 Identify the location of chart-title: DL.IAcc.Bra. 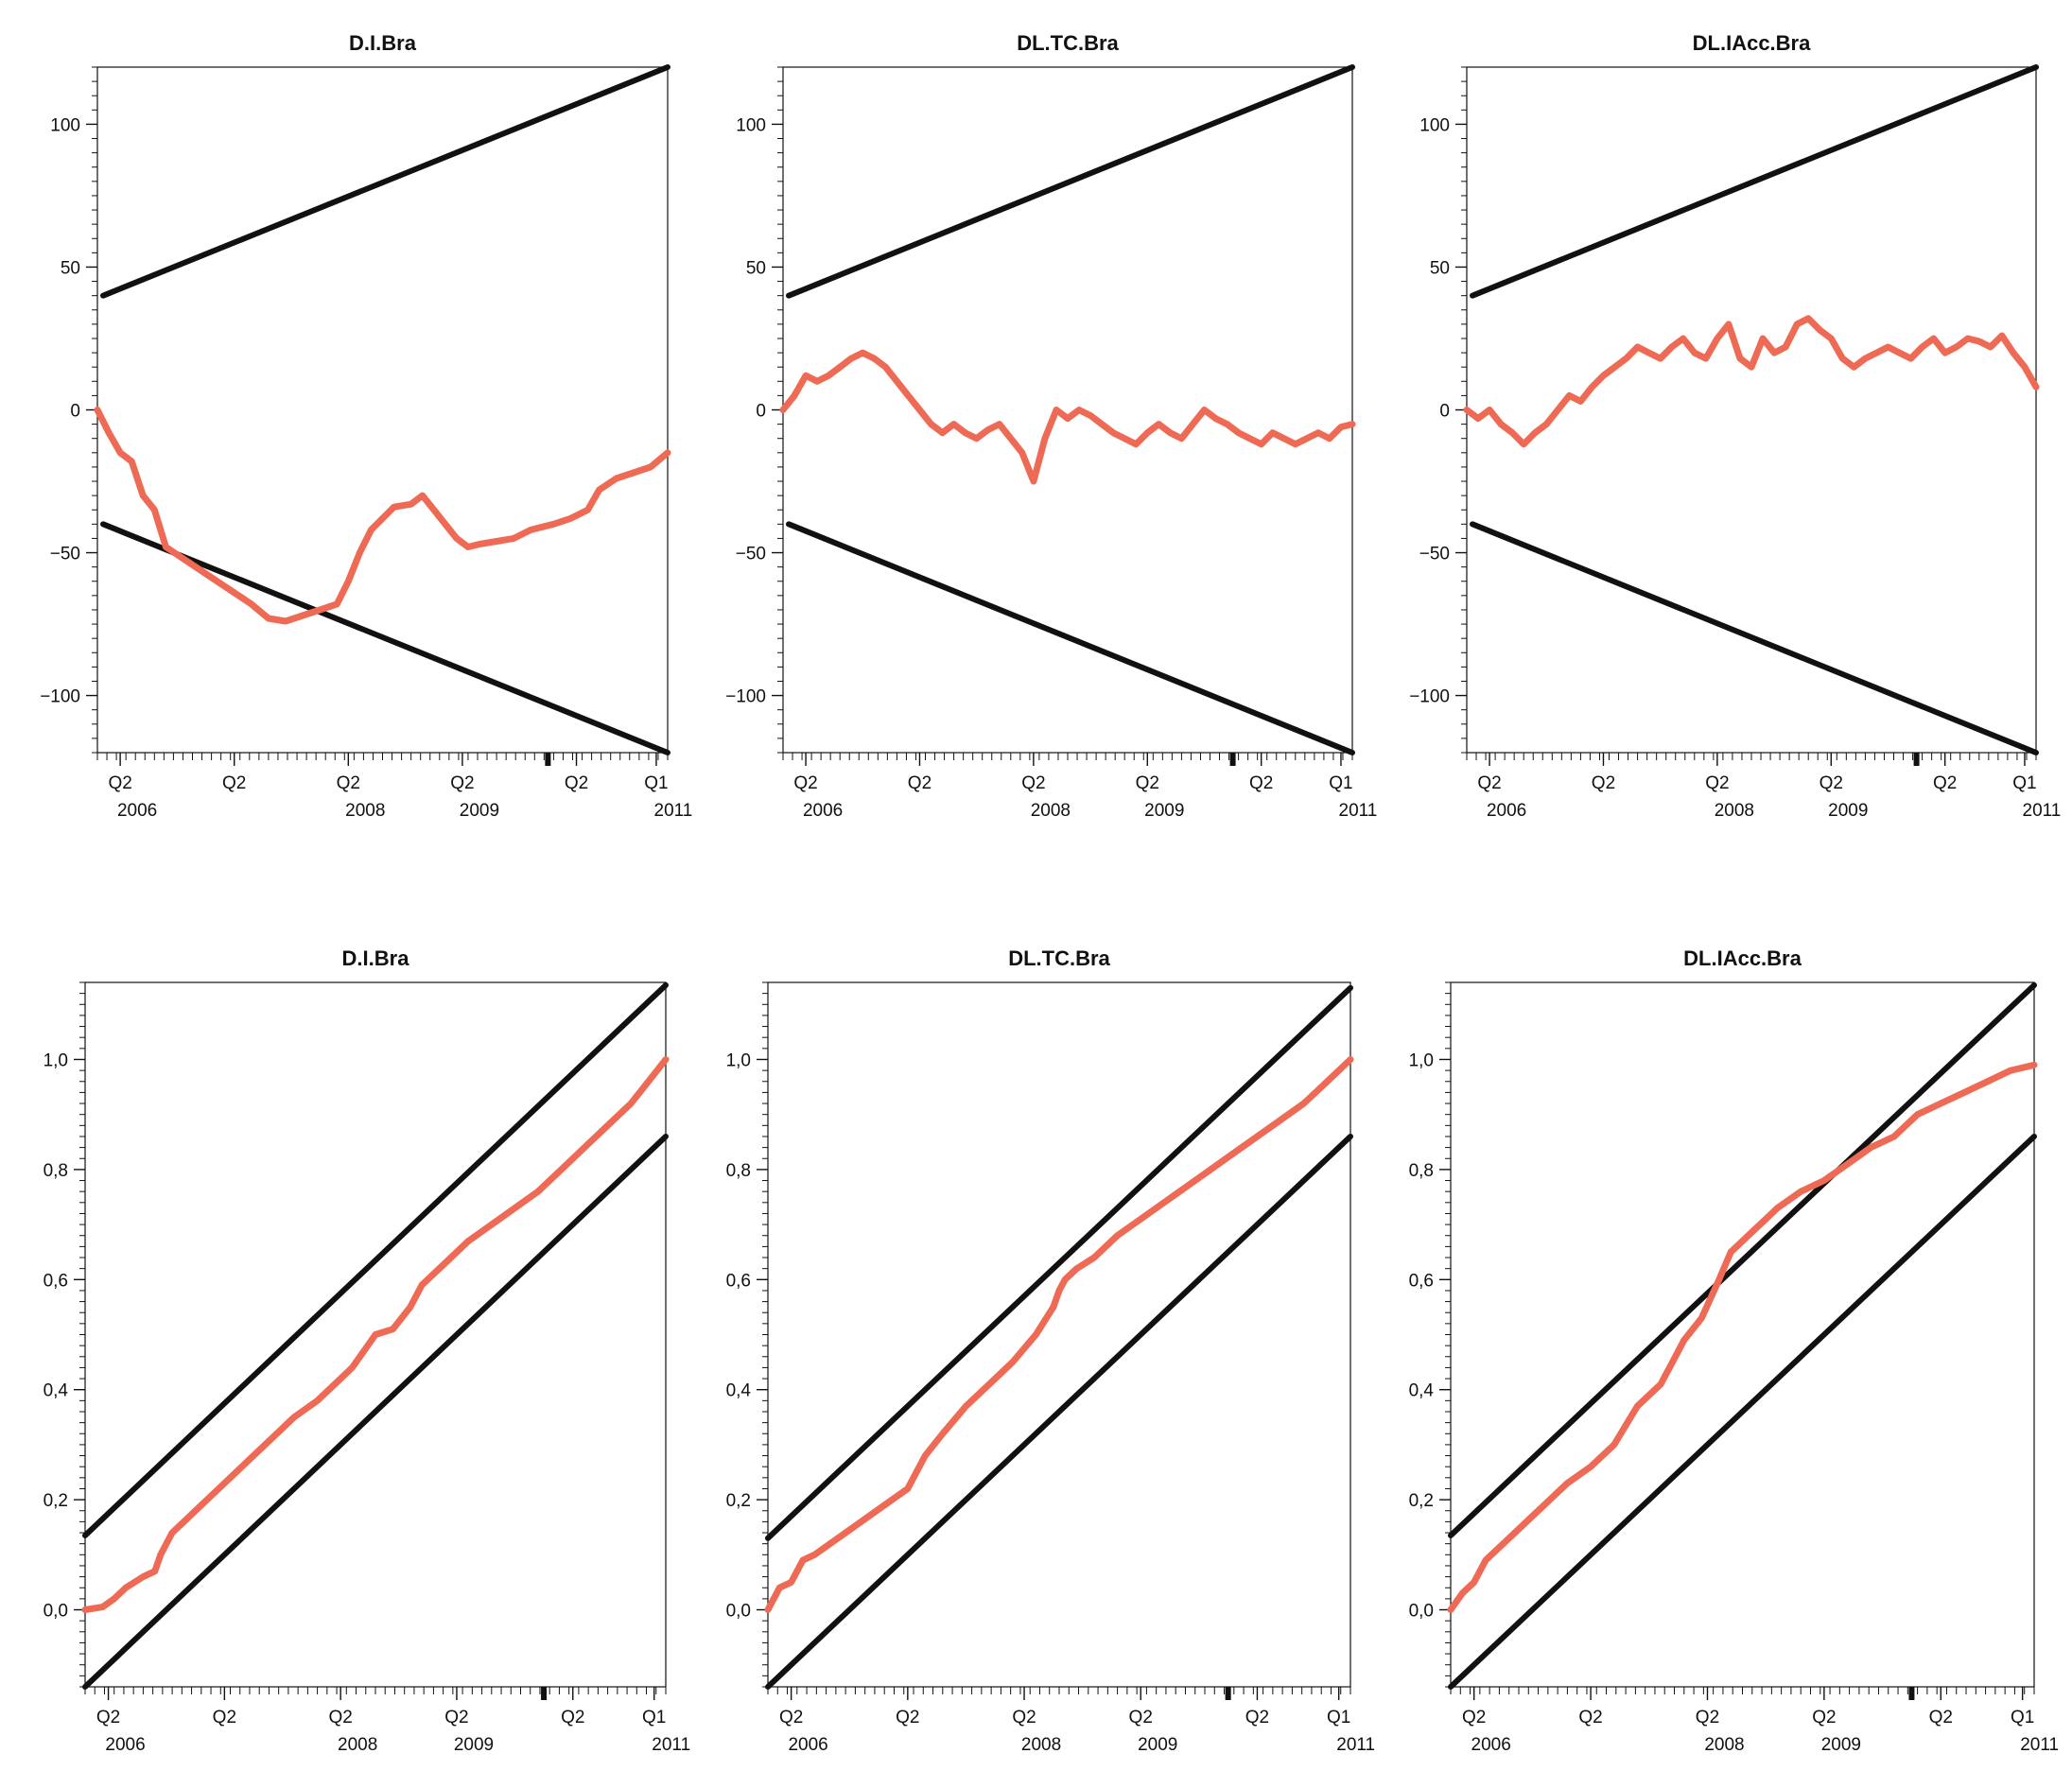
(1742, 958).